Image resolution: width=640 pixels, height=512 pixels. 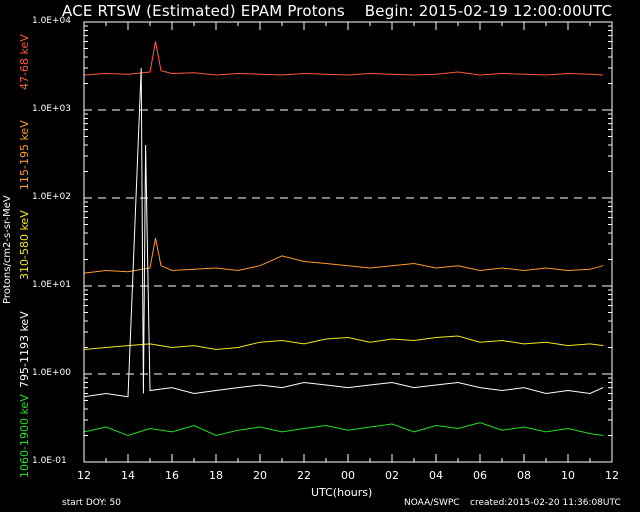 I want to click on x-tick-label: 00, so click(x=348, y=475).